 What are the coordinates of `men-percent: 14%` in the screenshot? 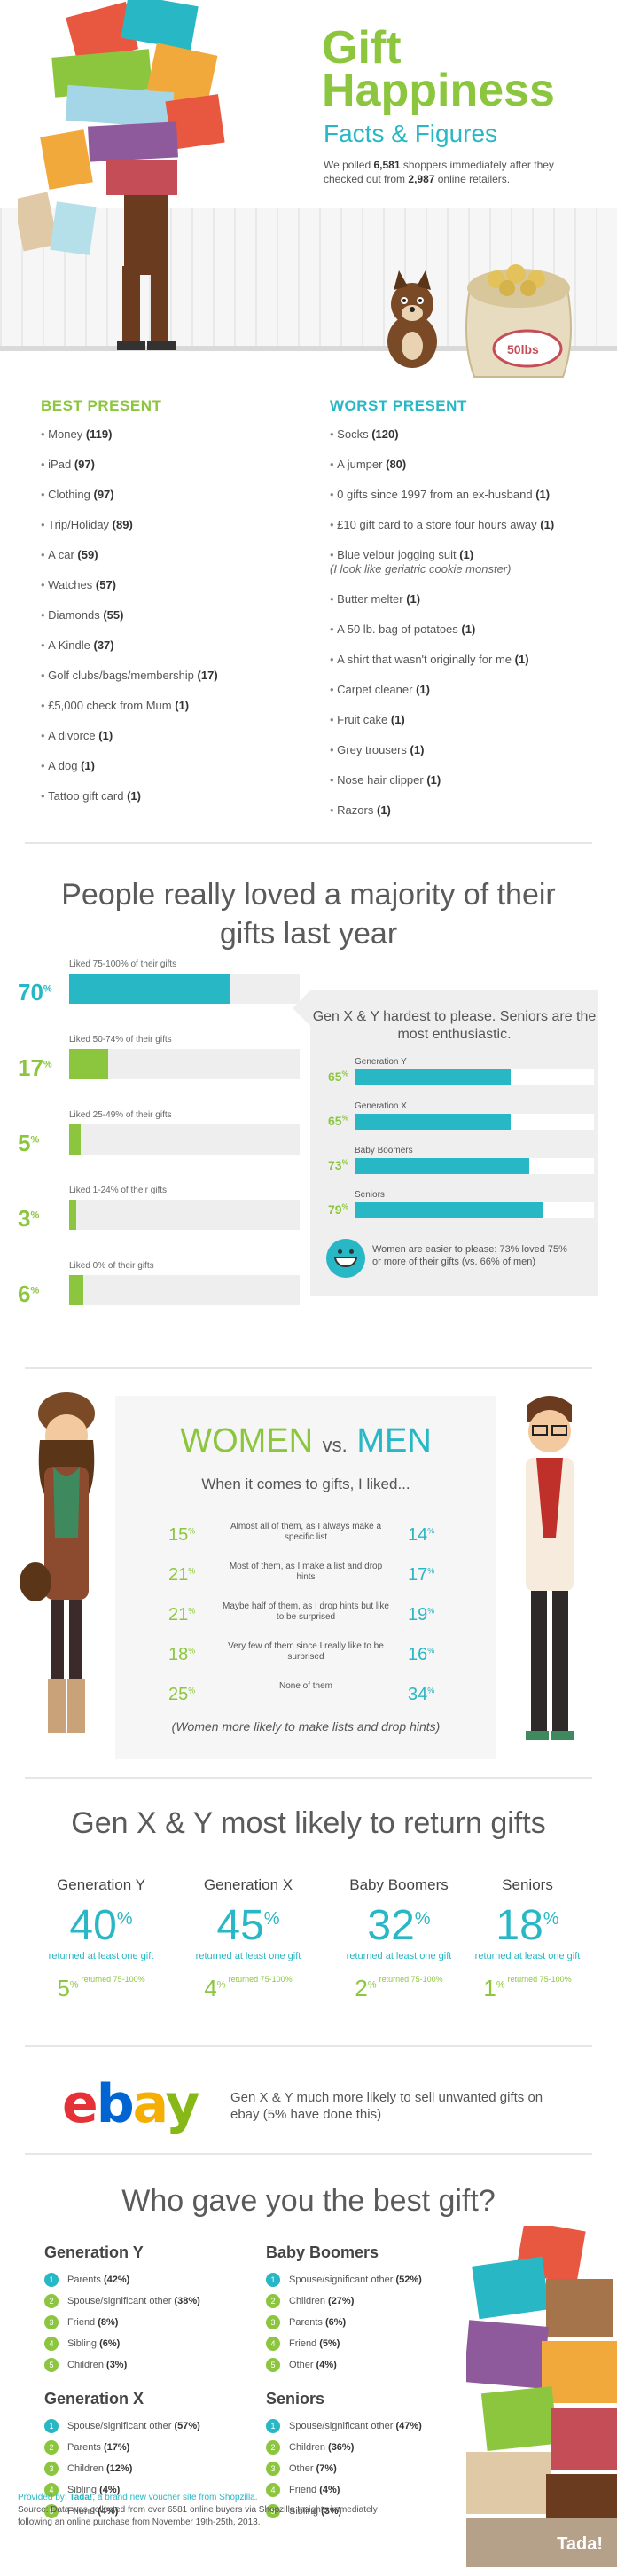 It's located at (421, 1535).